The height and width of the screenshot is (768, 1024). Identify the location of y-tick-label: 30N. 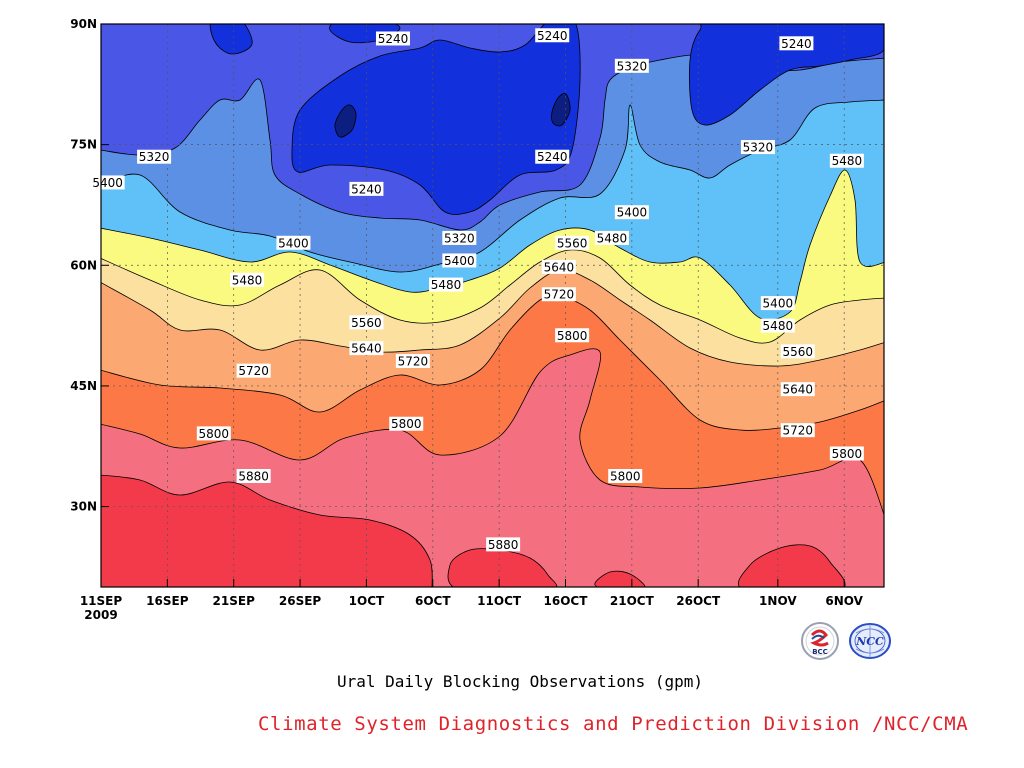
(83, 507).